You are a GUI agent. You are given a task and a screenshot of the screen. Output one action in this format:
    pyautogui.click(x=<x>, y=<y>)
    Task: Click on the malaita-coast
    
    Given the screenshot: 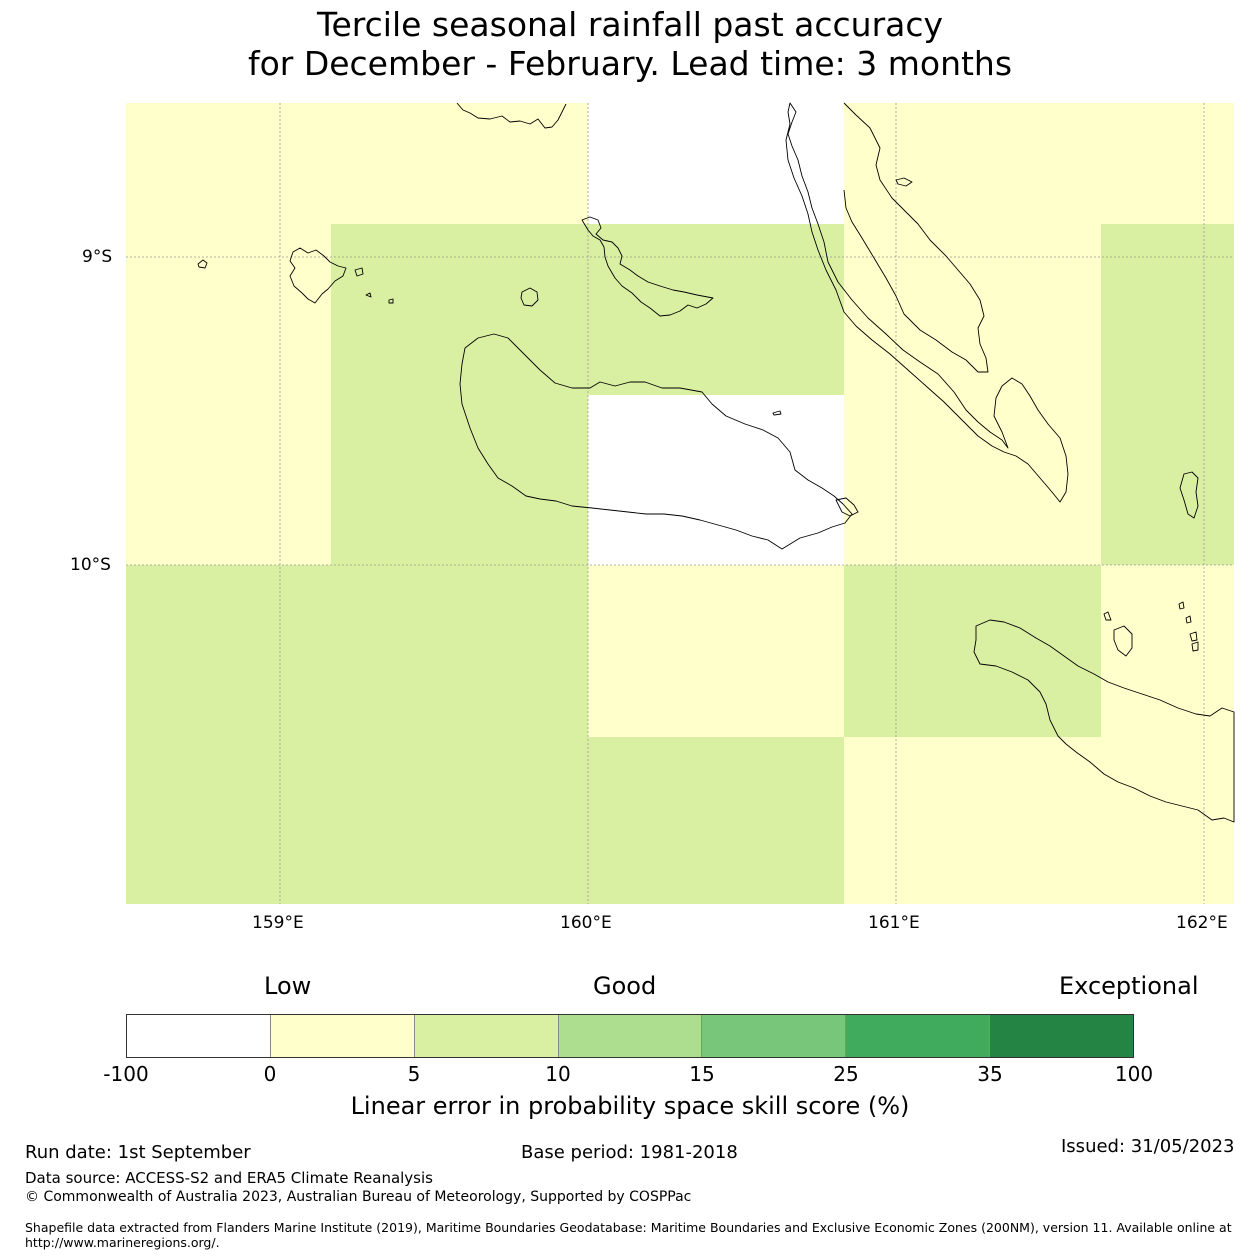 What is the action you would take?
    pyautogui.click(x=927, y=302)
    